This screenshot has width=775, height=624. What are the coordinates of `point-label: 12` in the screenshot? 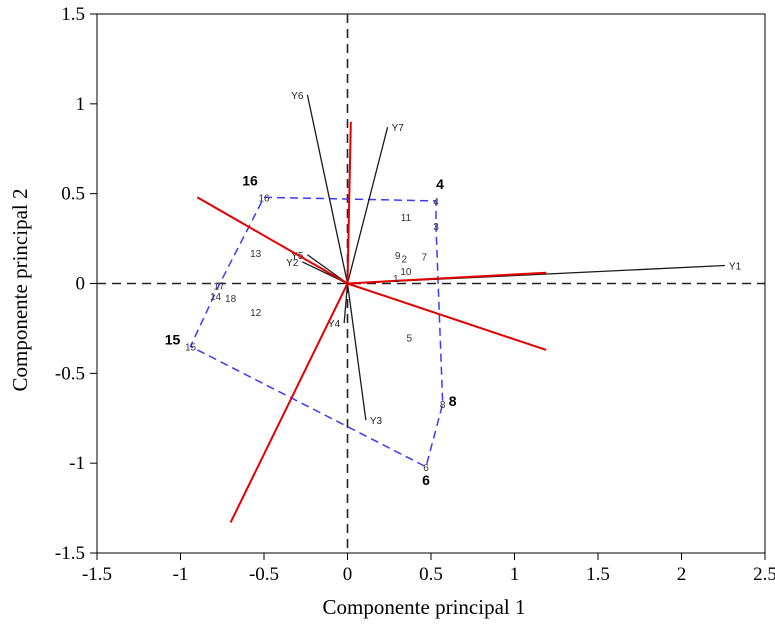 It's located at (256, 313).